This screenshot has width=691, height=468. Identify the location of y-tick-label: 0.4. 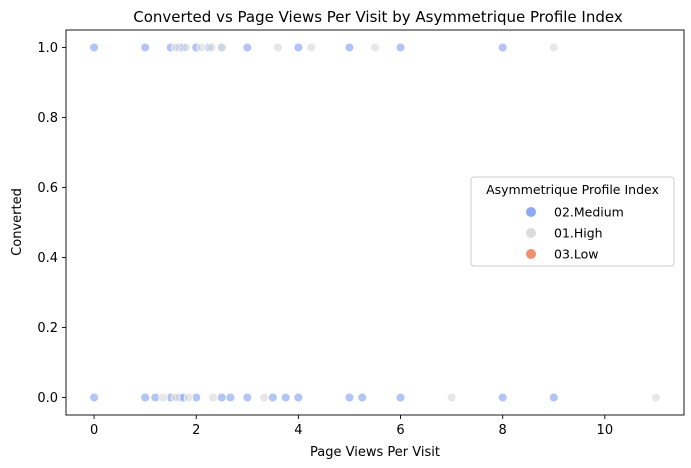
(47, 258).